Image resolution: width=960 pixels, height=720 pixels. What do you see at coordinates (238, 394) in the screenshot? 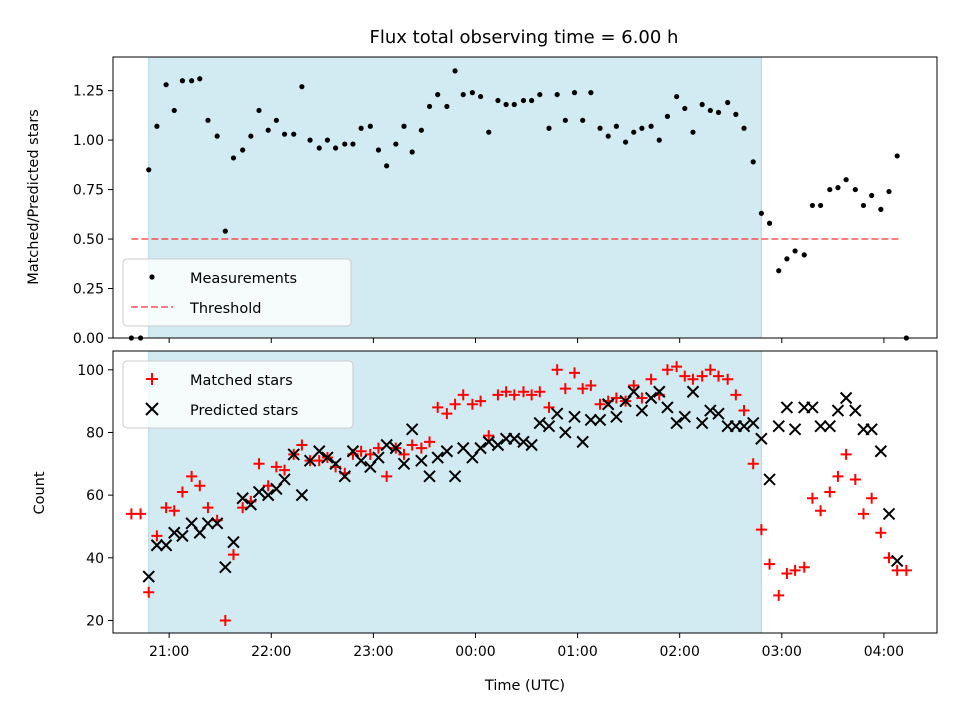
I see `count-legend: Matched stars Predicted stars` at bounding box center [238, 394].